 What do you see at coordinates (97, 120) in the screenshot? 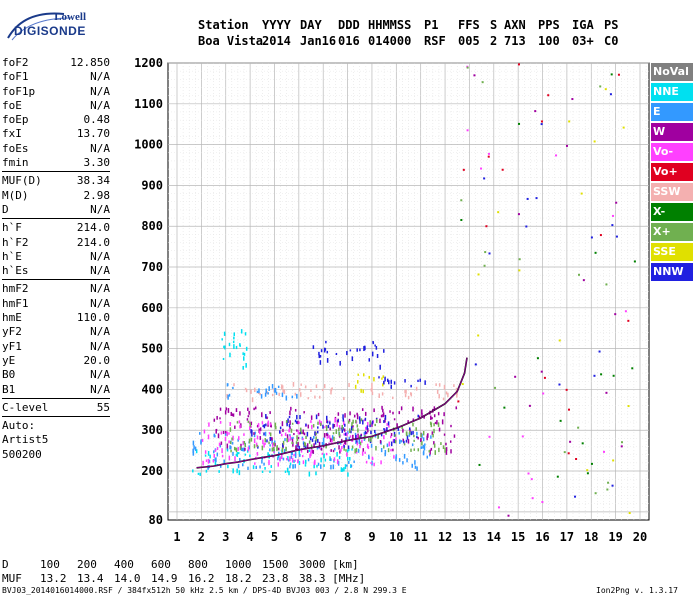
I see `param-value: 0.48` at bounding box center [97, 120].